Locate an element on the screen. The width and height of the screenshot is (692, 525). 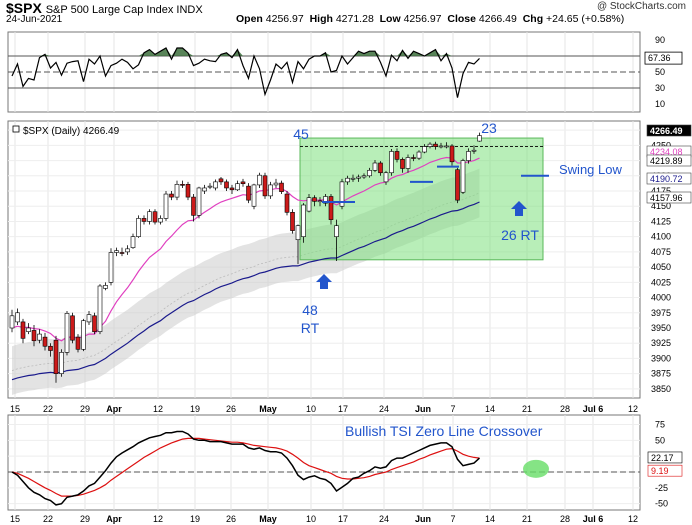
price-tag-label: 4266.49 is located at coordinates (666, 131).